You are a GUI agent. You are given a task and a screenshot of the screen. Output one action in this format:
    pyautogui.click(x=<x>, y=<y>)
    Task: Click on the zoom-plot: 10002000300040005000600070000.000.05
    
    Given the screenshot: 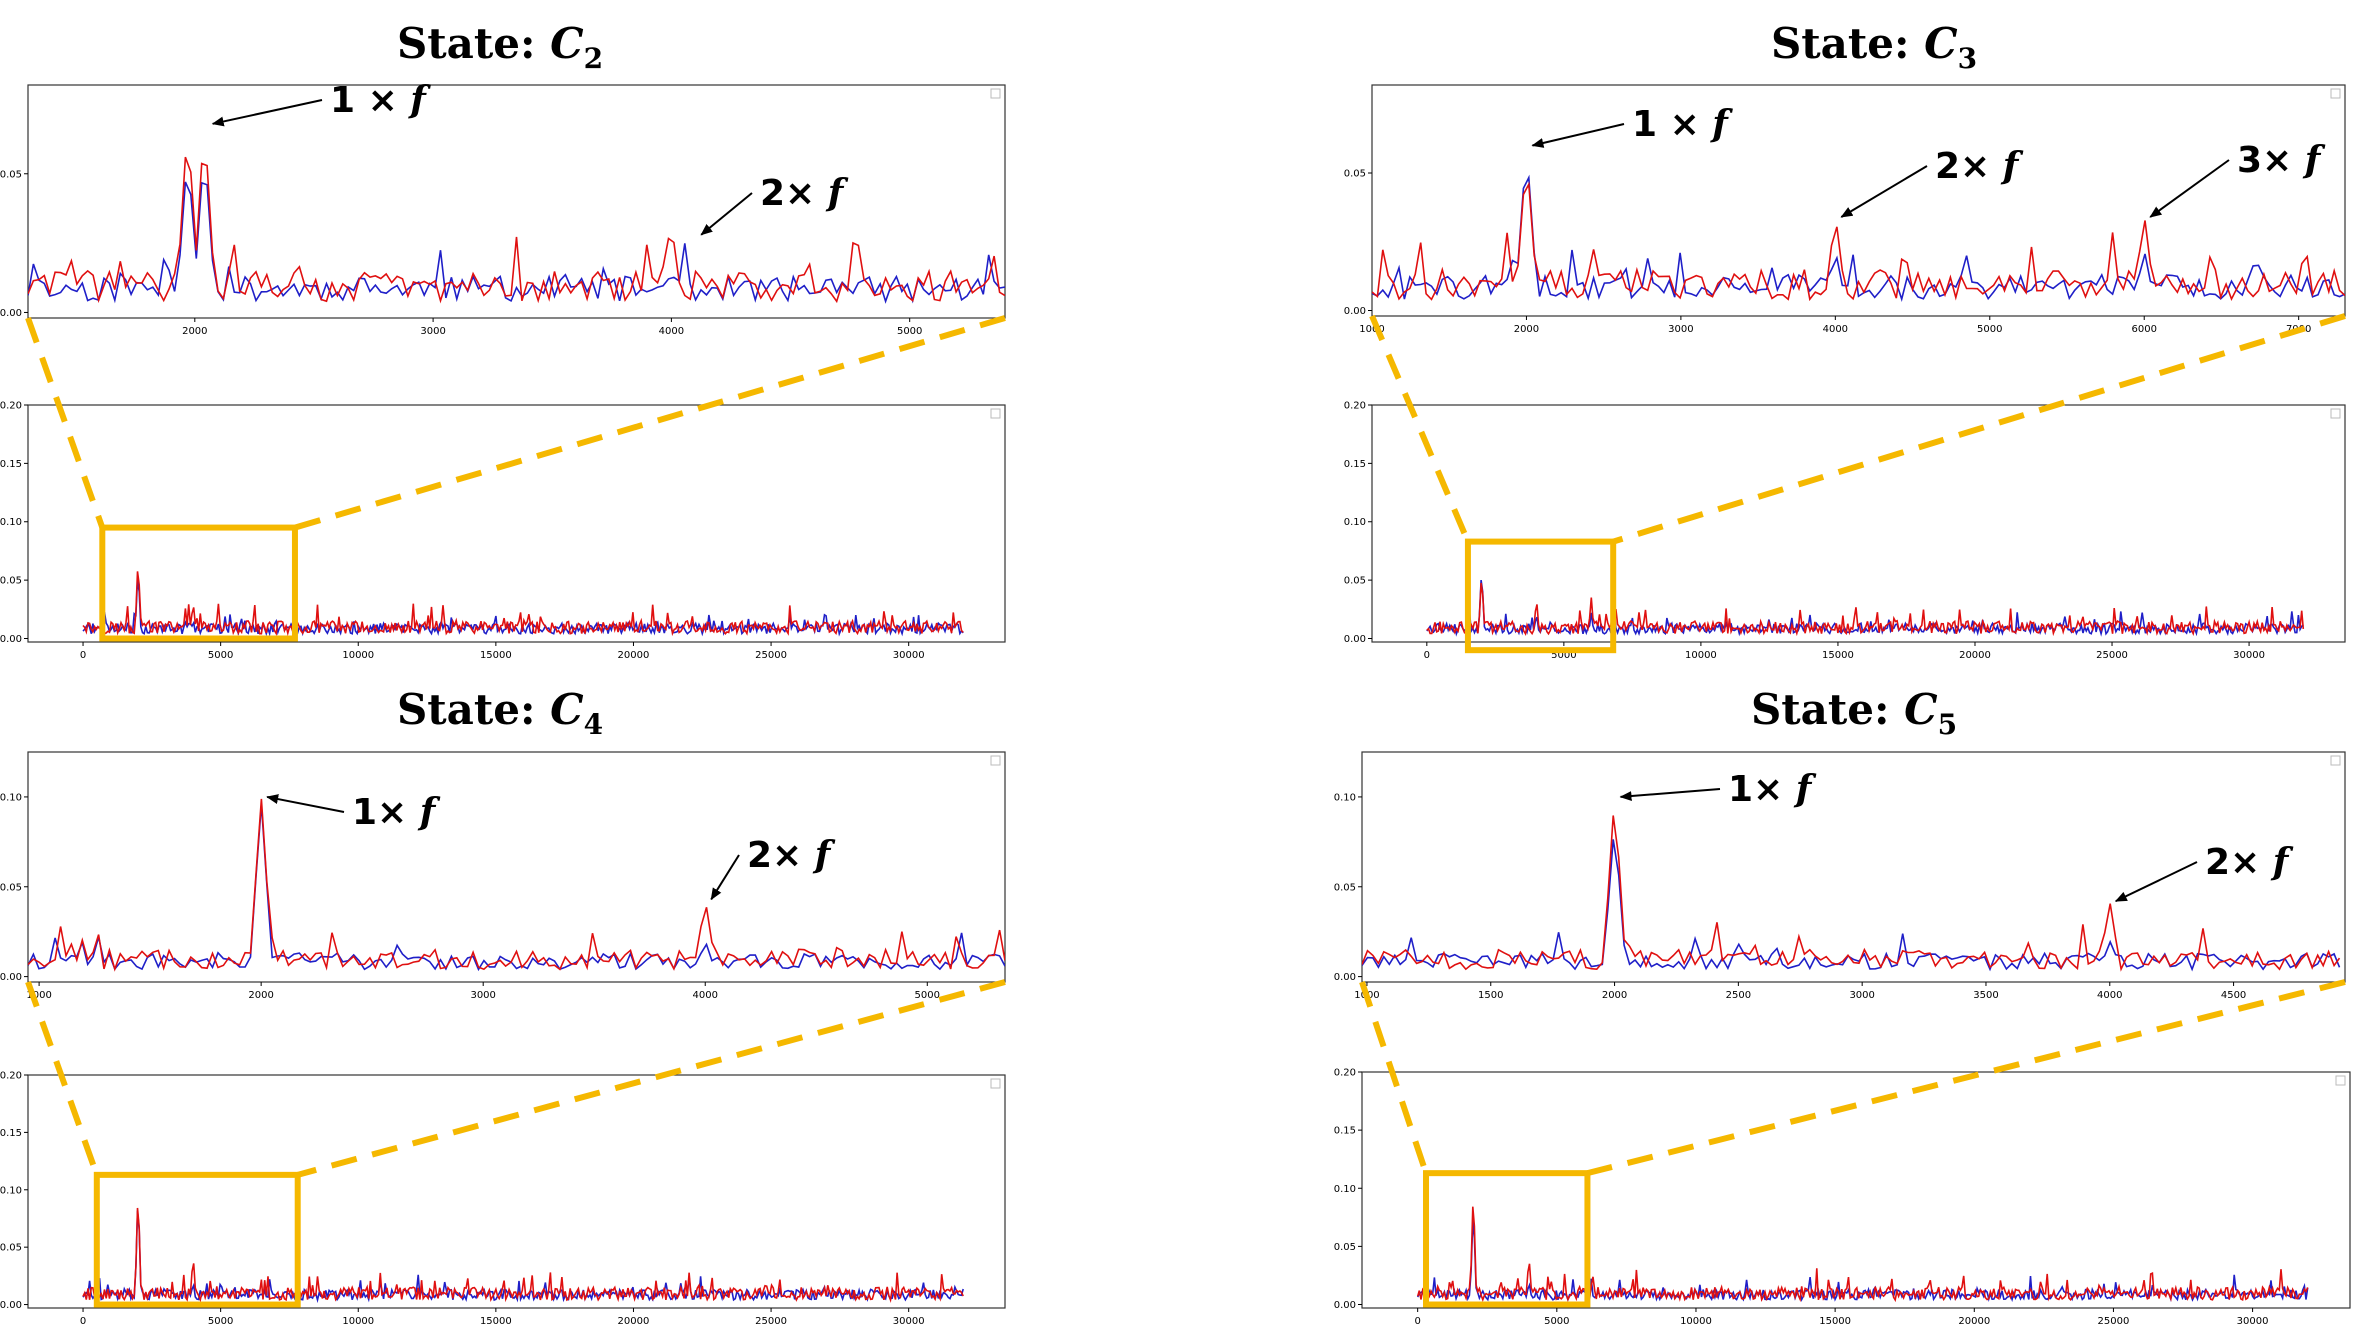 What is the action you would take?
    pyautogui.click(x=1845, y=209)
    